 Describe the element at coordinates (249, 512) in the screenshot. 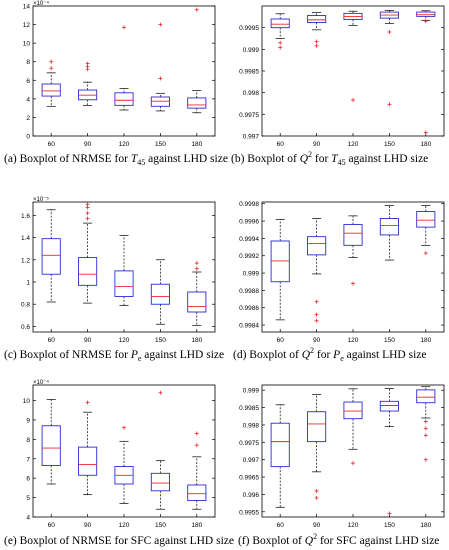

I see `y-tick-label: 0.9955` at that location.